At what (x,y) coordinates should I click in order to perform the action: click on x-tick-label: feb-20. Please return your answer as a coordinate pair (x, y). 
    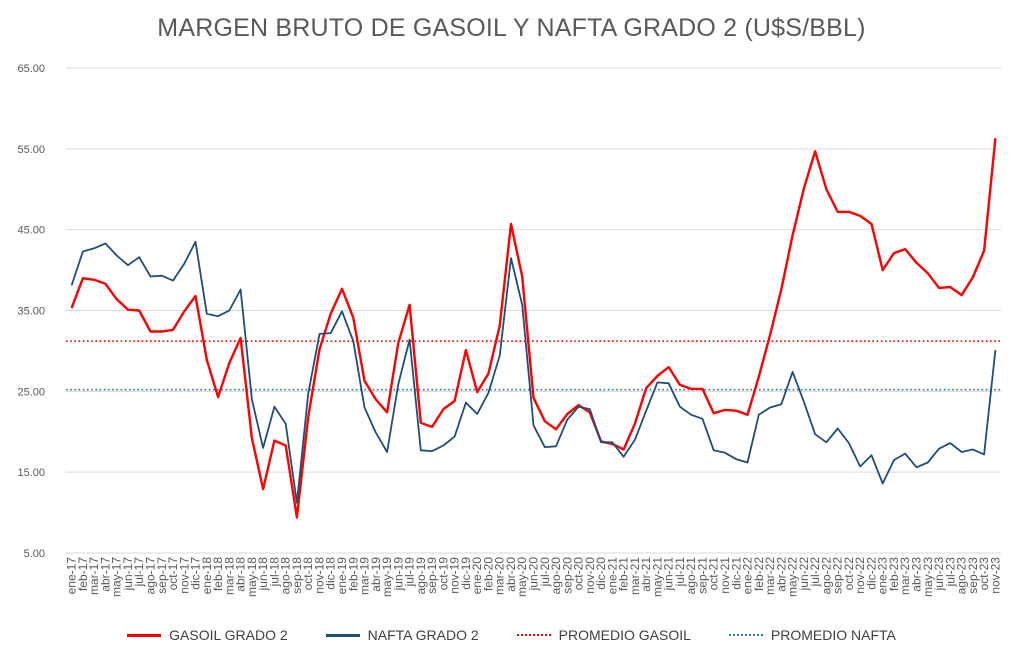
    Looking at the image, I should click on (488, 574).